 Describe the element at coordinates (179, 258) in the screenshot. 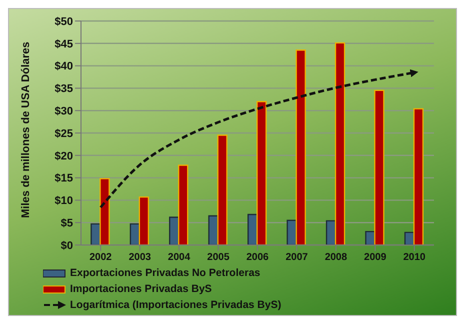

I see `x-tick-label: 2004` at that location.